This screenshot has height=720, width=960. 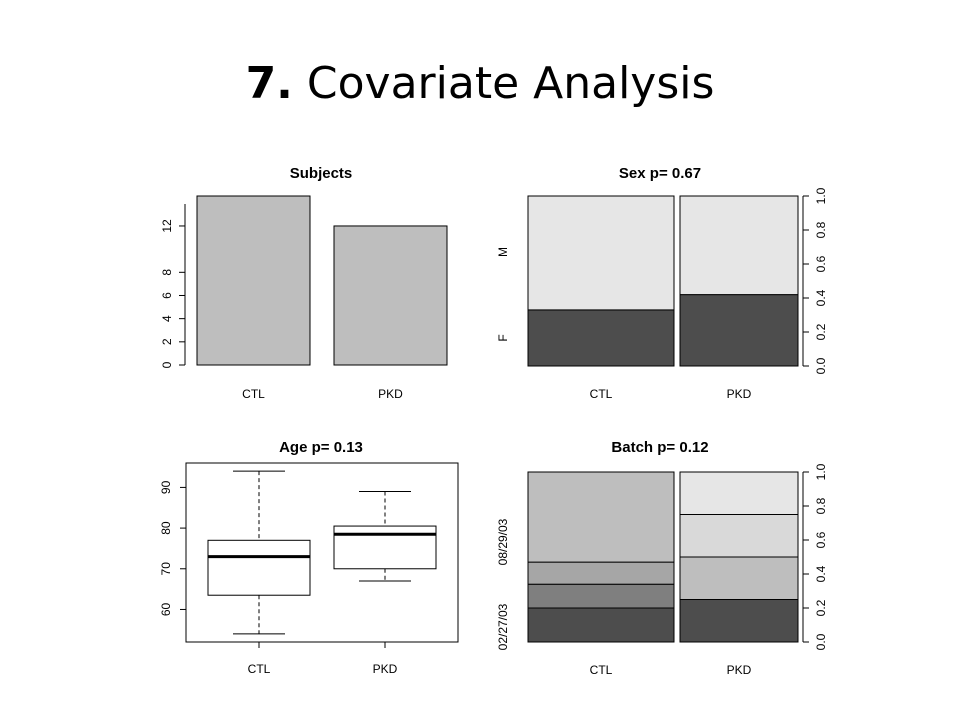 What do you see at coordinates (660, 173) in the screenshot?
I see `sex-title: Sex p= 0.67` at bounding box center [660, 173].